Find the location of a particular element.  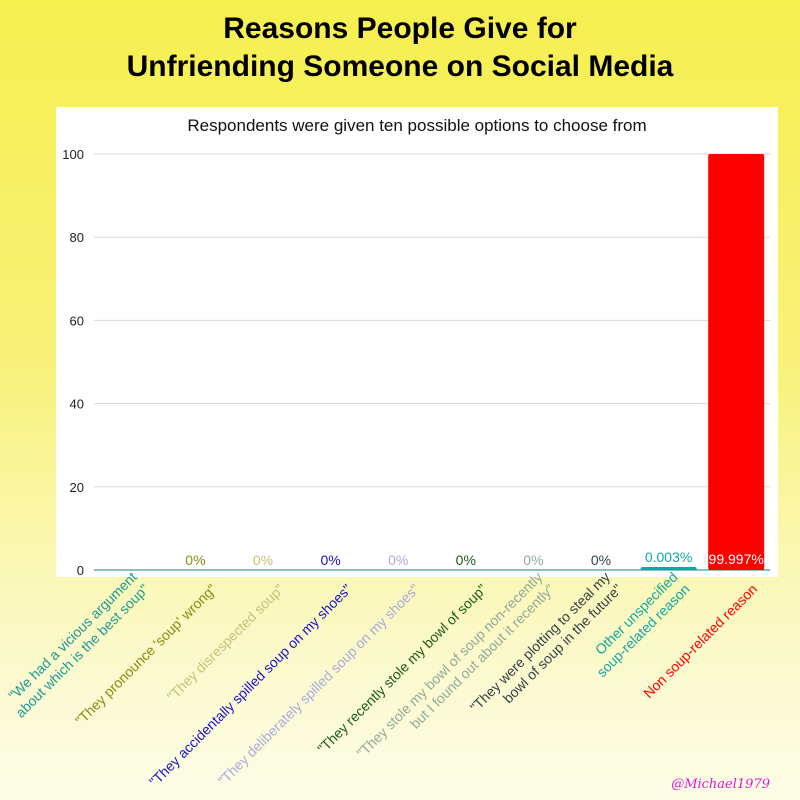

category-label: "They disrespected soup" is located at coordinates (225, 642).